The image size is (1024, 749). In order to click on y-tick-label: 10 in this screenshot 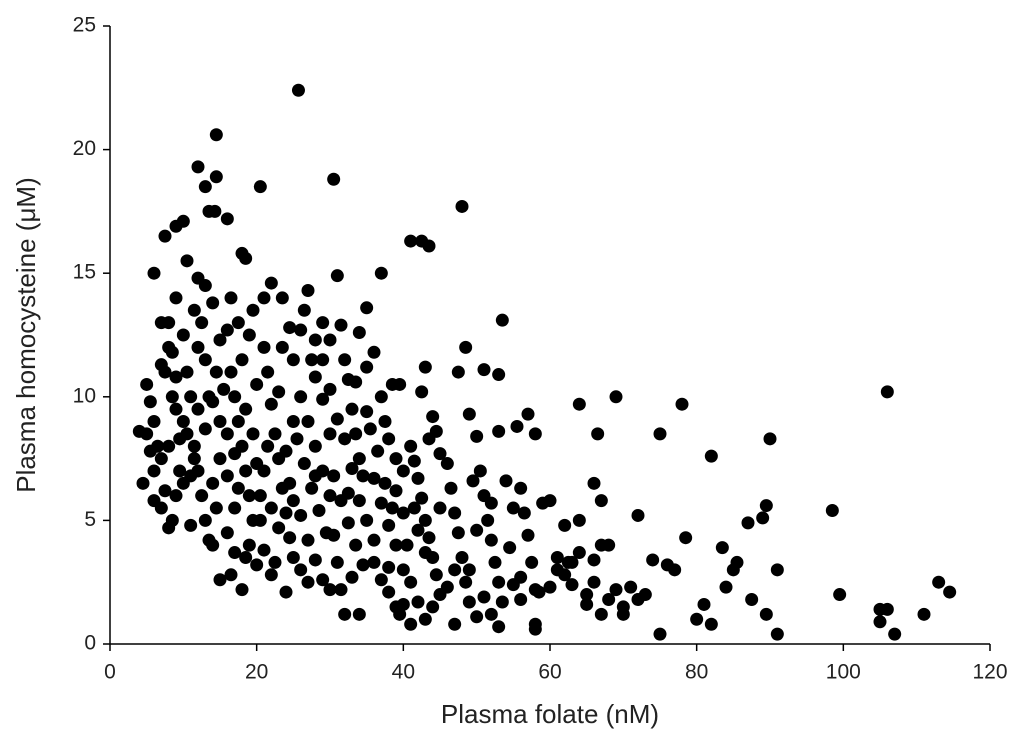, I will do `click(84, 395)`.